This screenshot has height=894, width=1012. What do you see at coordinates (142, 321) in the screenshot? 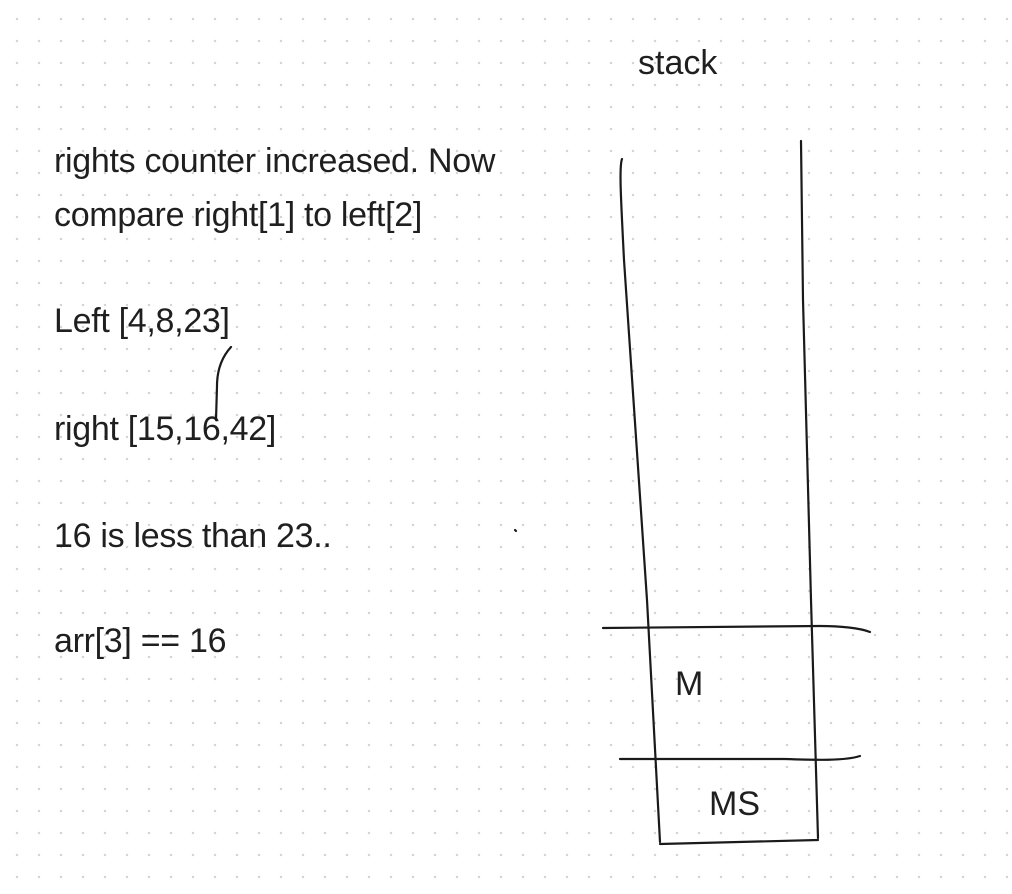
I see `note-left-array: Left [4,8,23]` at bounding box center [142, 321].